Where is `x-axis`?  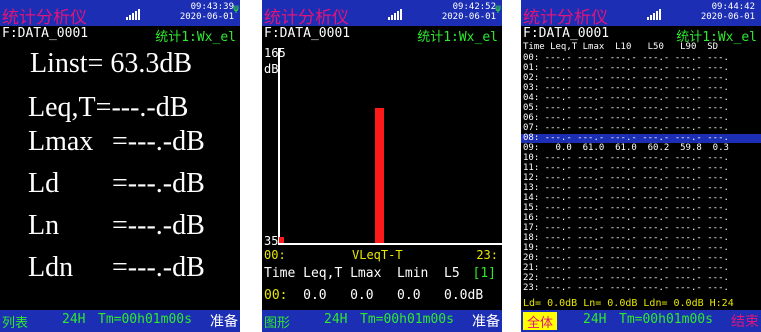
x-axis is located at coordinates (390, 244).